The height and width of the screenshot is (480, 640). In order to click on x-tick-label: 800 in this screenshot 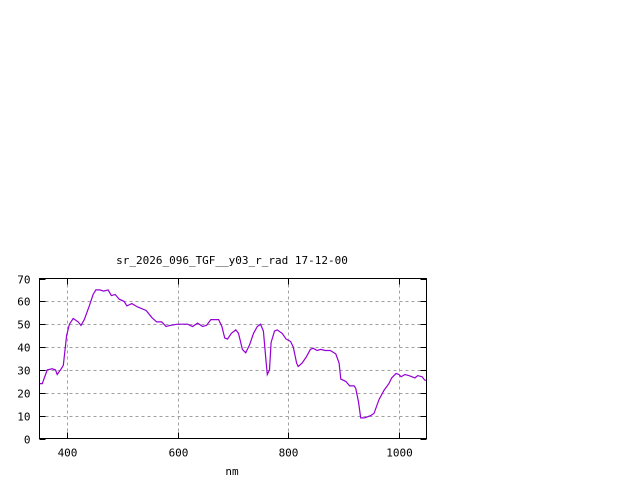, I will do `click(289, 453)`.